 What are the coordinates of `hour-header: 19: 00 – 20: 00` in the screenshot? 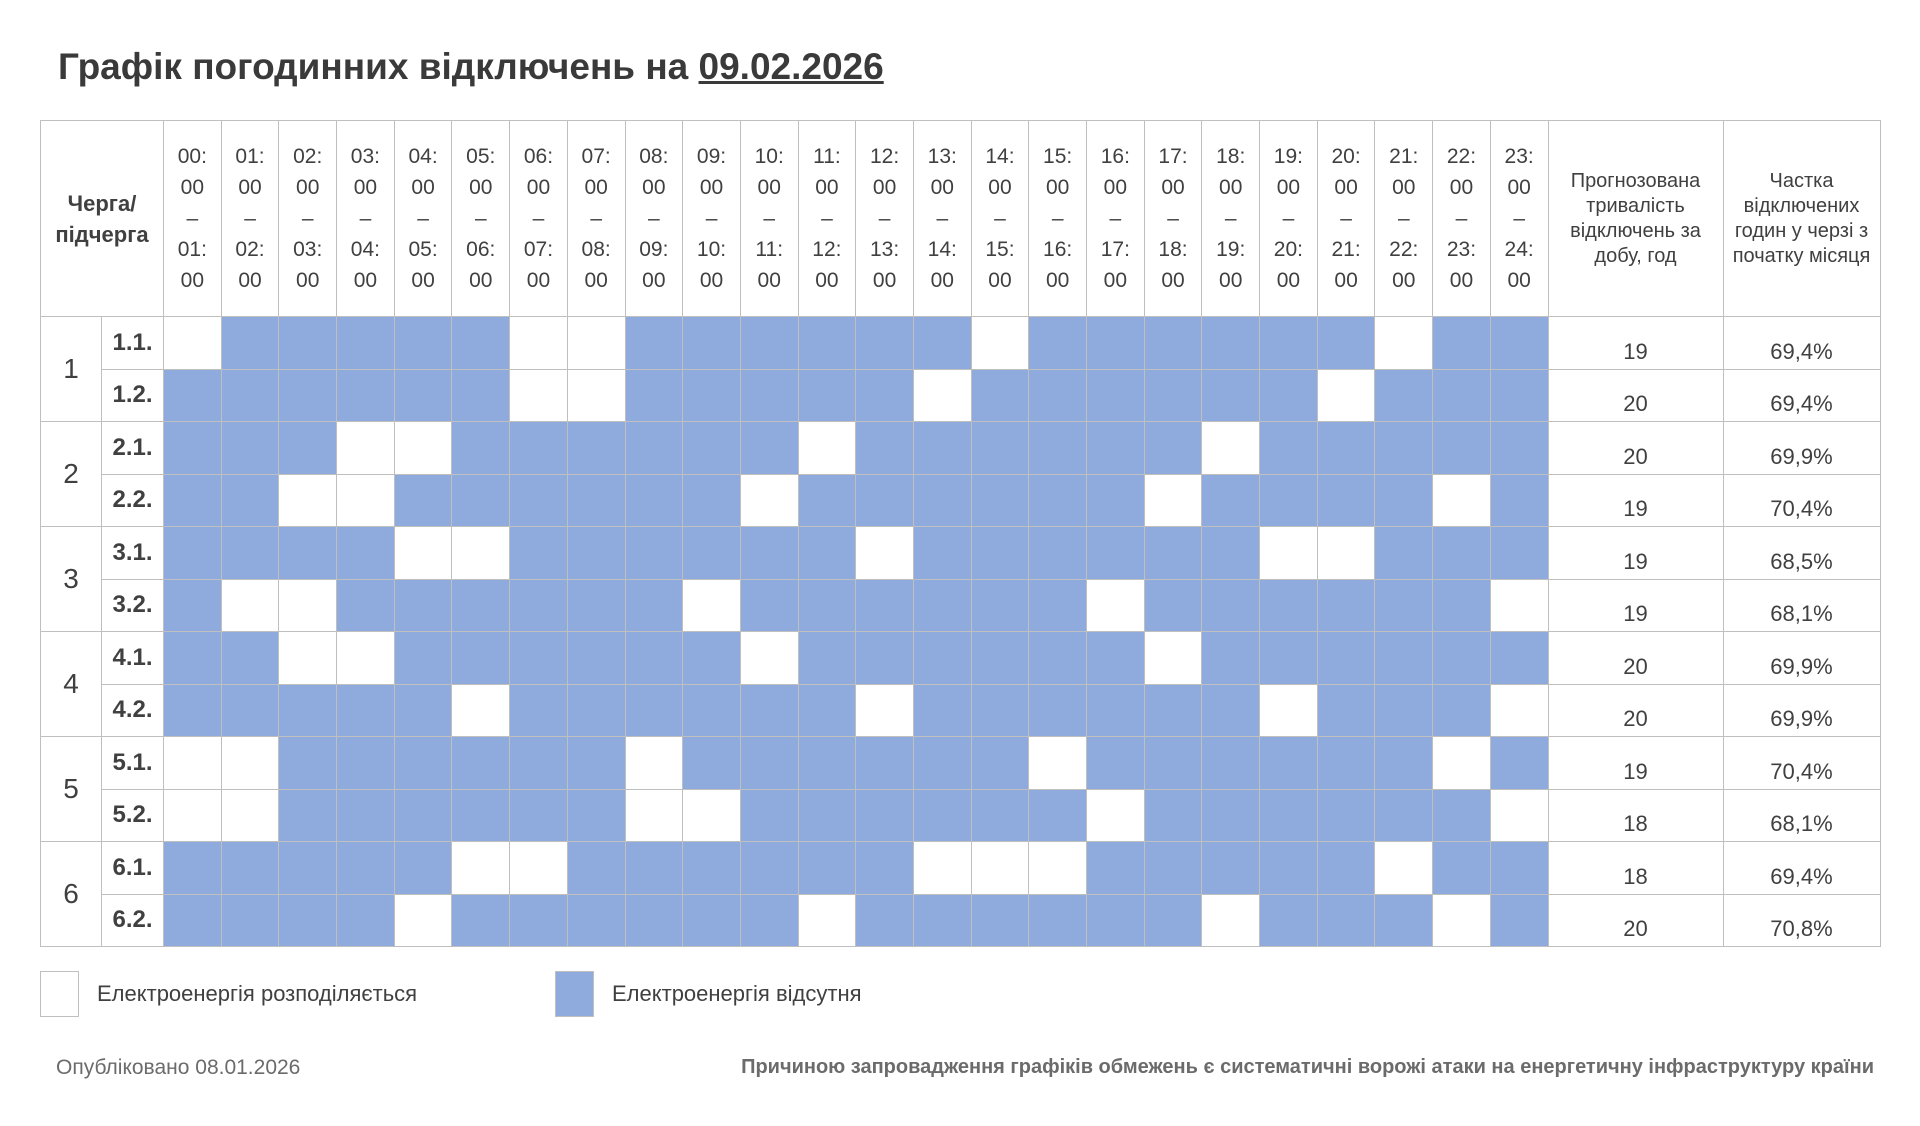 It's located at (1288, 218).